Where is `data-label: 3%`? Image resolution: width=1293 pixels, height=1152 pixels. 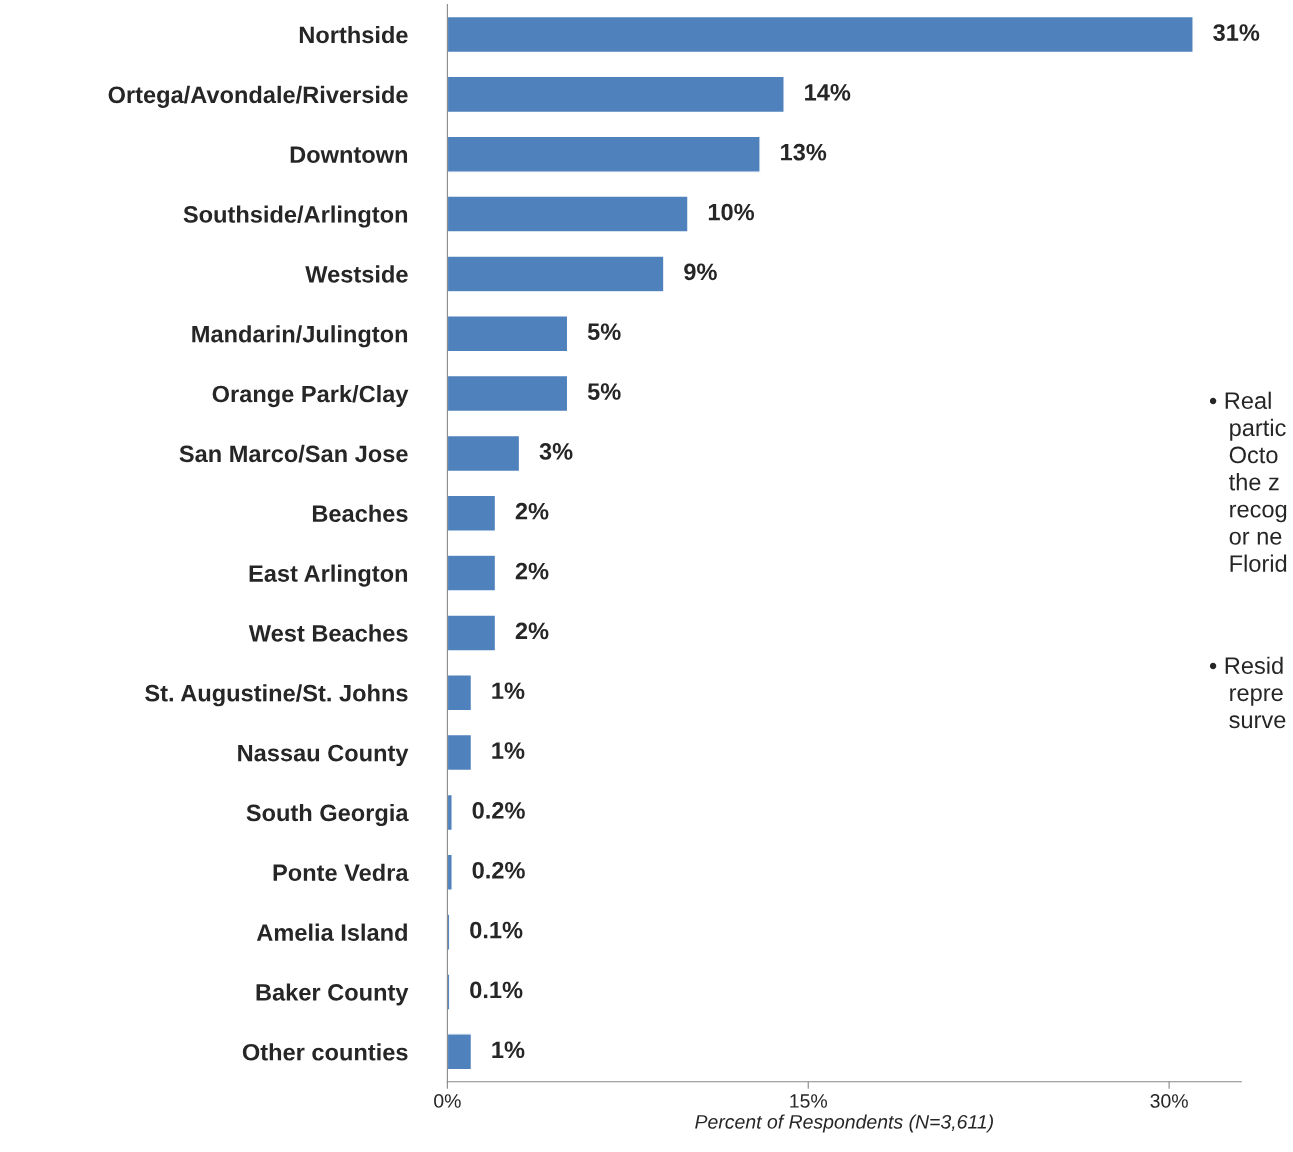 data-label: 3% is located at coordinates (556, 451).